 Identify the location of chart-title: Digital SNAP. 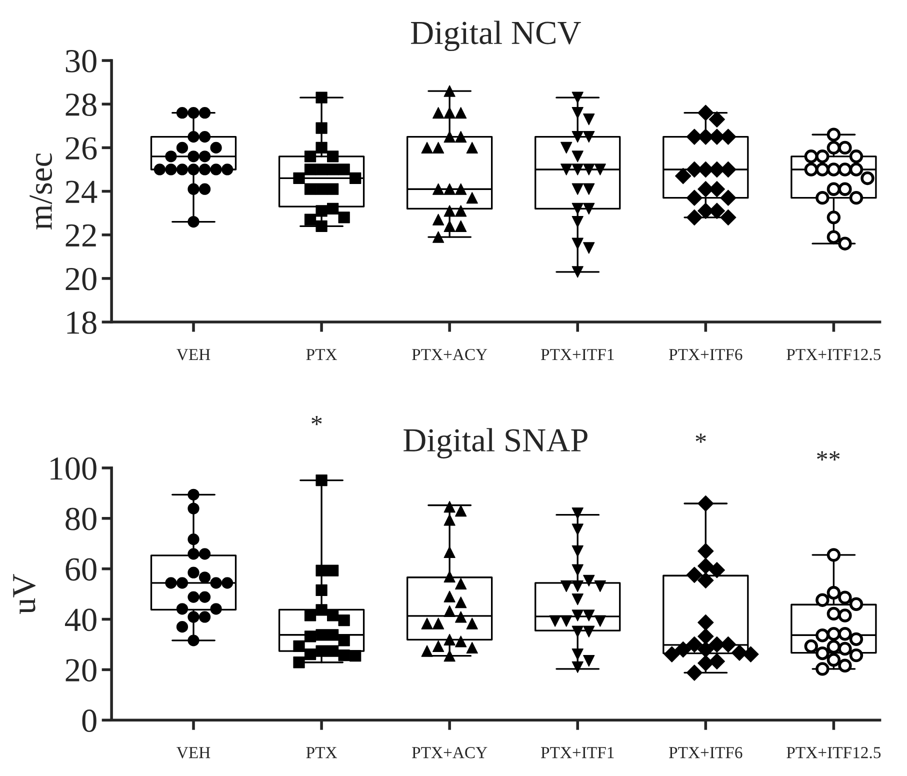
(496, 443).